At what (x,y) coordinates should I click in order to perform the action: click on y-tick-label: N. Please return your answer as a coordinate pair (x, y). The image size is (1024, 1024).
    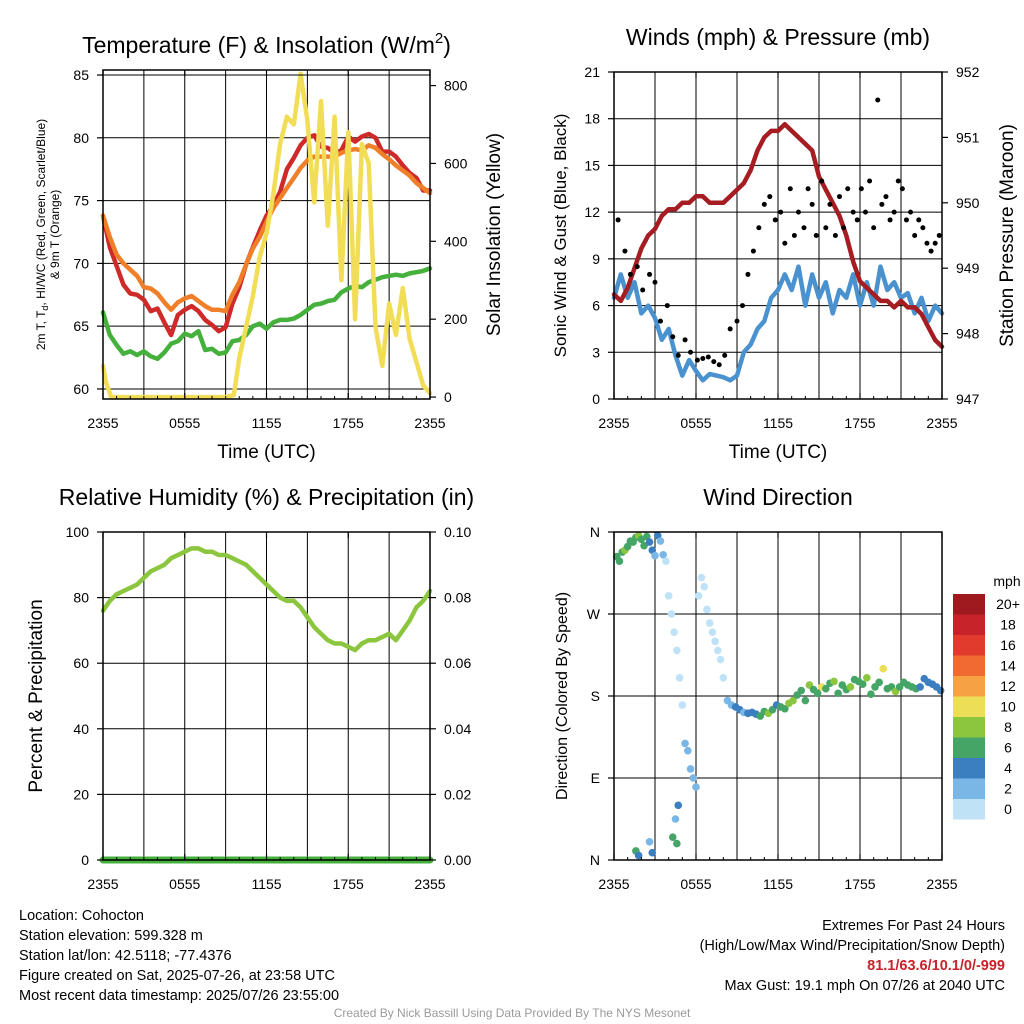
    Looking at the image, I should click on (595, 532).